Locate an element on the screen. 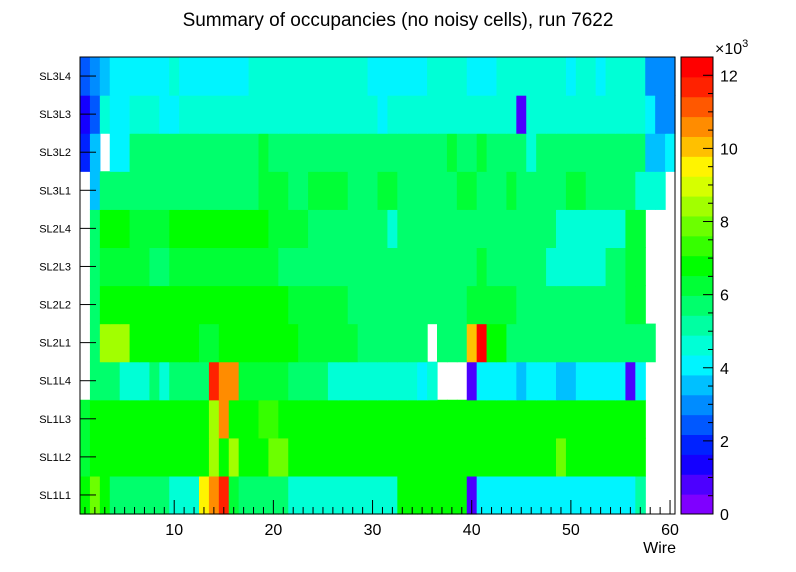  color-scale-multiplier: ×10³ is located at coordinates (731, 48).